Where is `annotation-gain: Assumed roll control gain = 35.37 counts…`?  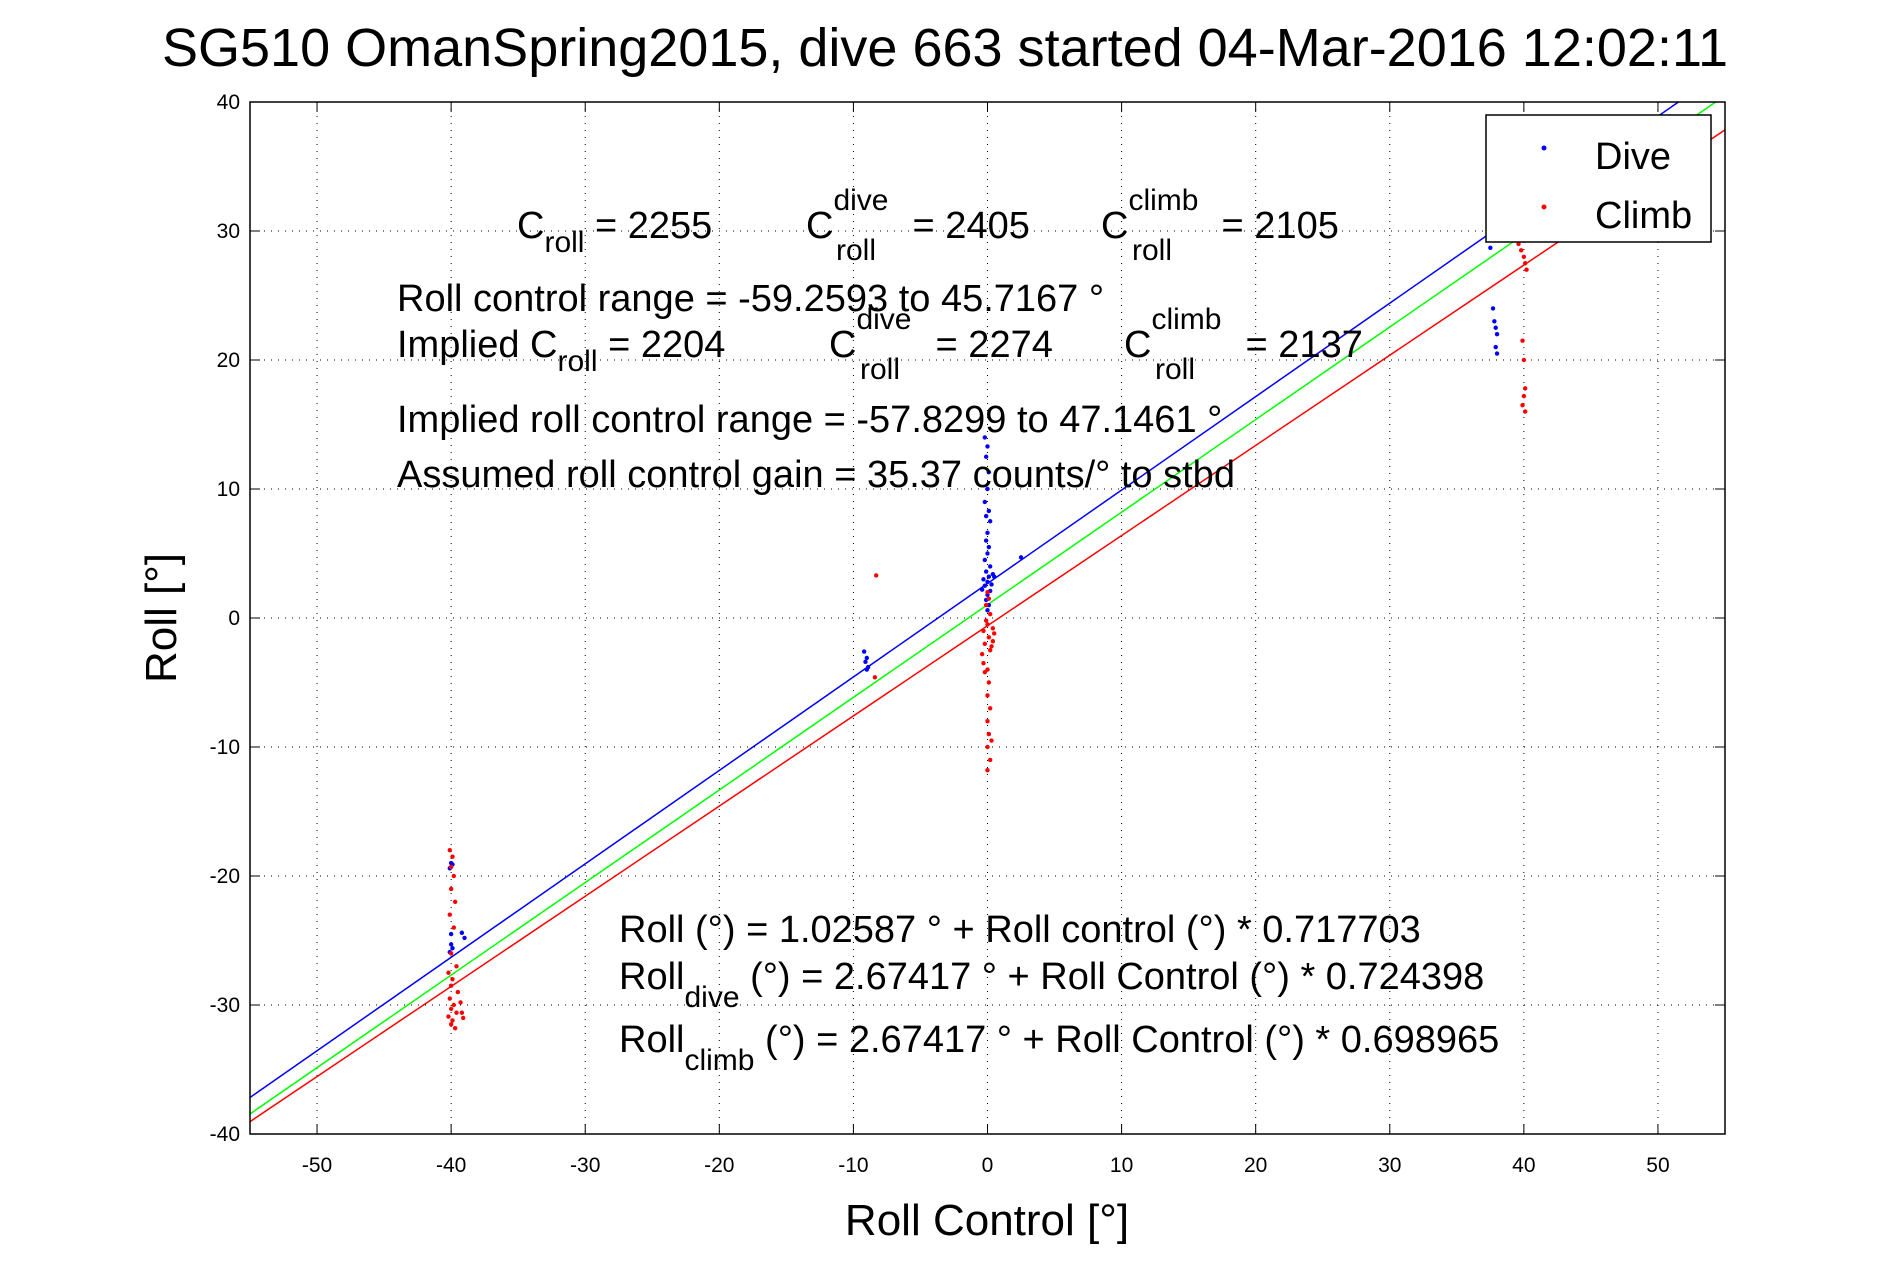
annotation-gain: Assumed roll control gain = 35.37 counts… is located at coordinates (816, 475).